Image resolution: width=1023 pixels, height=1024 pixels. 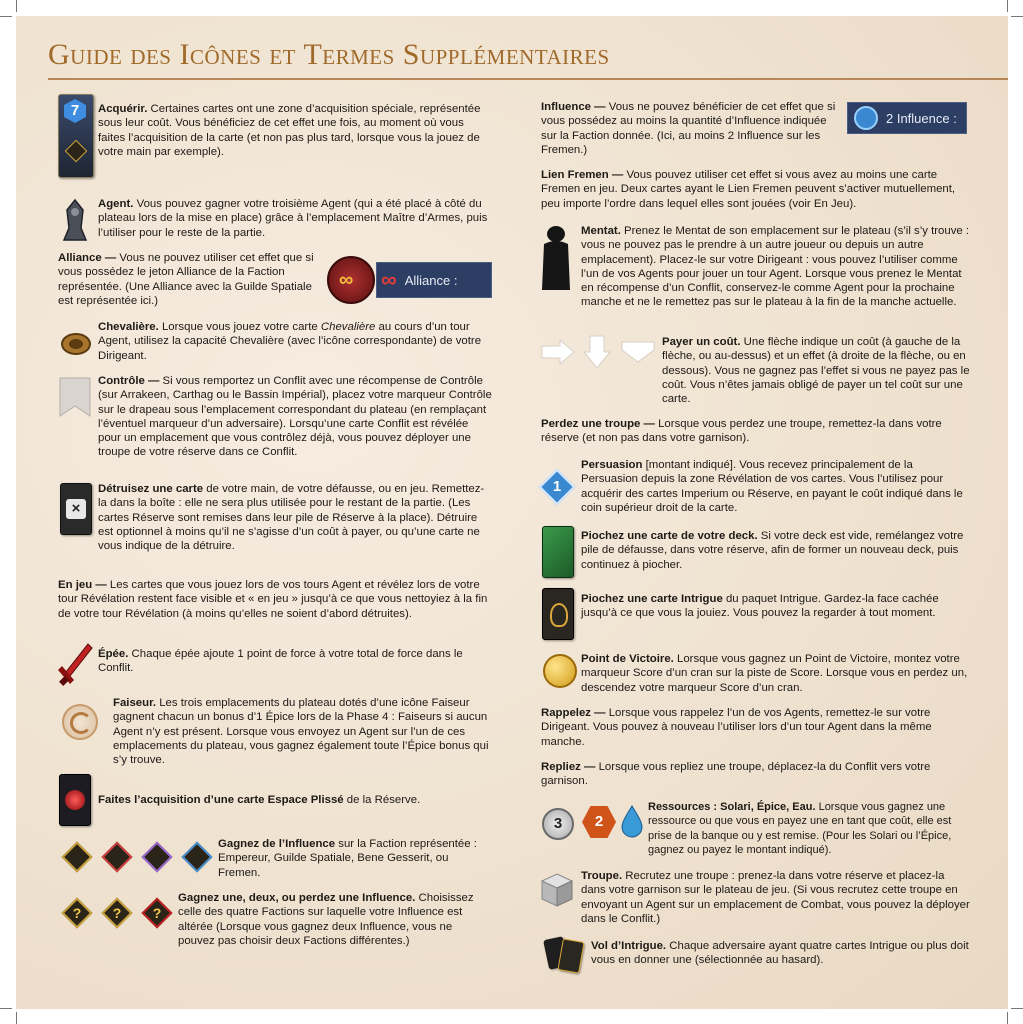 I want to click on term-epee: Épée., so click(x=113, y=654).